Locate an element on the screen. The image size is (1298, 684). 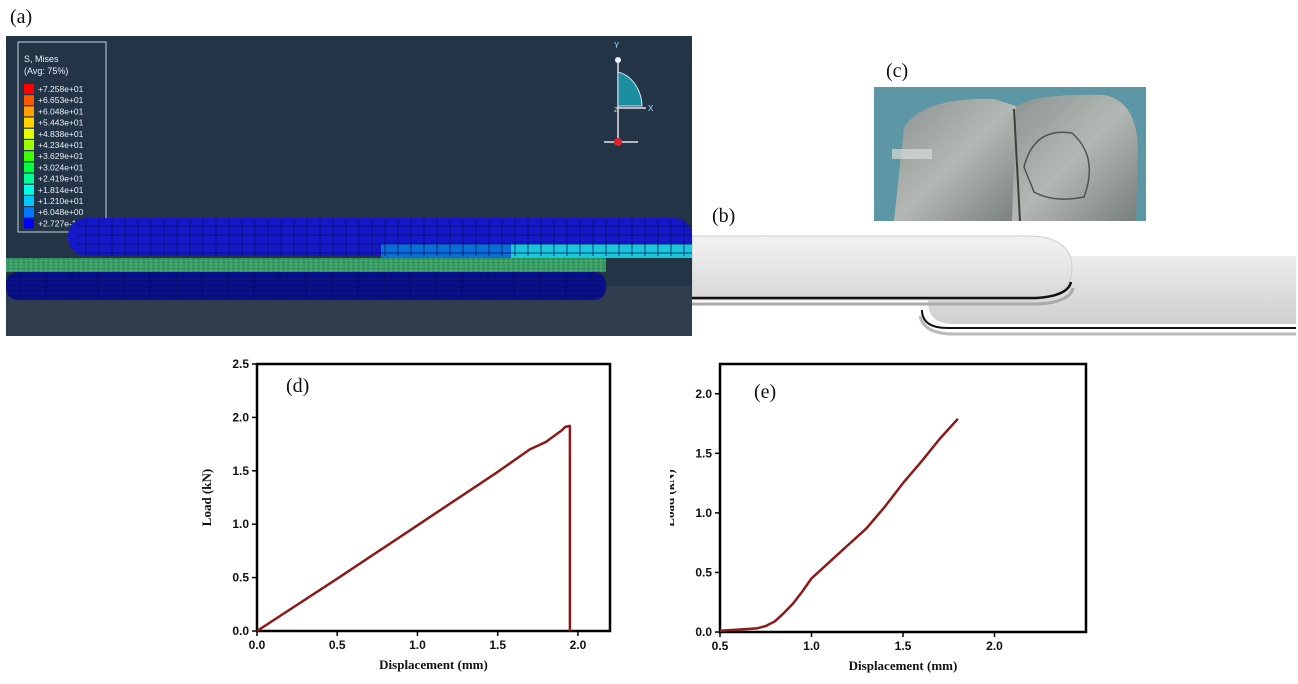
upper-sheet is located at coordinates (380, 238).